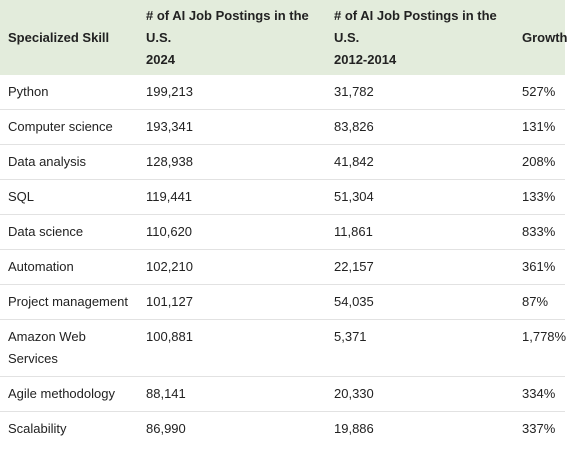 The image size is (573, 457). I want to click on header-postings-2024-line2: U.S., so click(159, 37).